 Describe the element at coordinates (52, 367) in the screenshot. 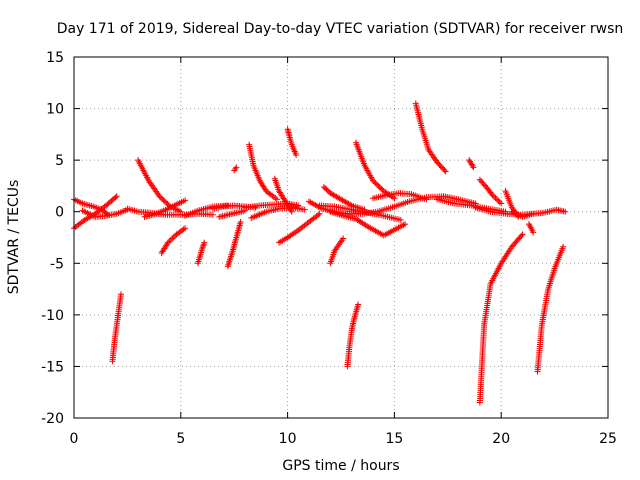

I see `y-tick-label: -15` at that location.